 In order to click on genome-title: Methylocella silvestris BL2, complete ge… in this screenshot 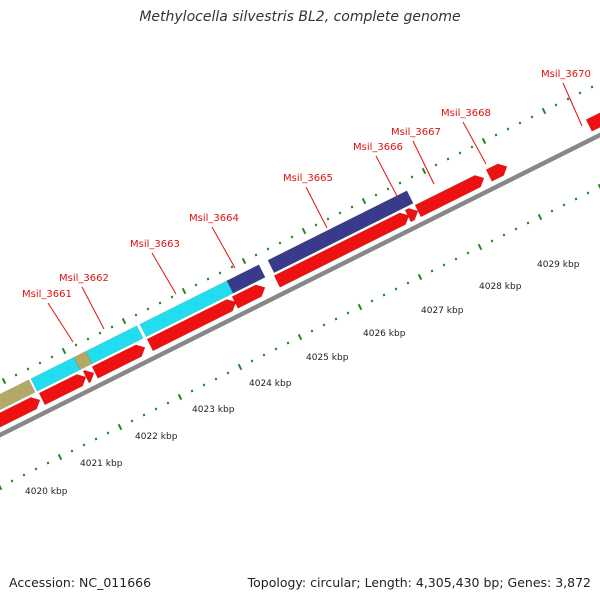, I will do `click(300, 17)`.